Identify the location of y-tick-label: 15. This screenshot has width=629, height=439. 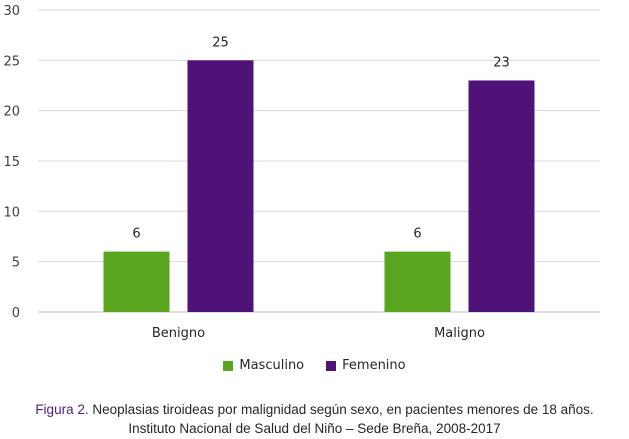
(11, 162).